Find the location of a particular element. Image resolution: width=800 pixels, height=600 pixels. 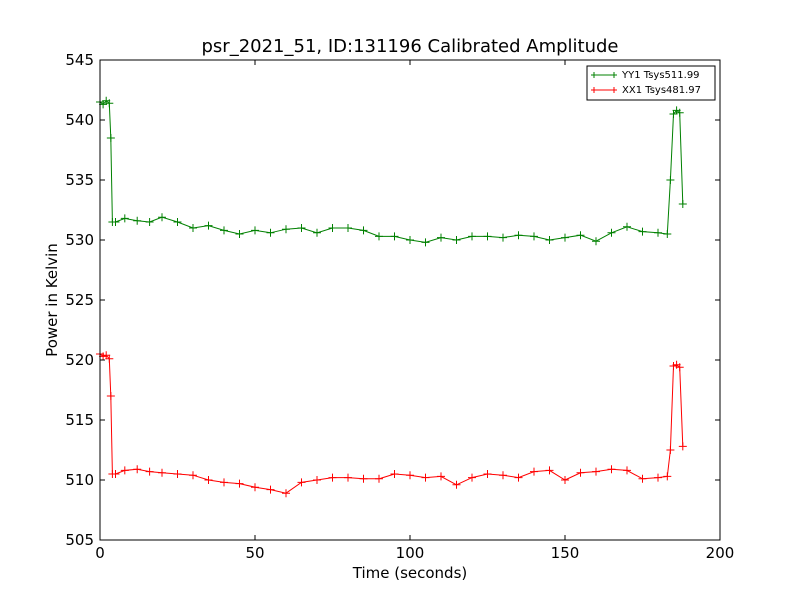

y-tick-label: 530 is located at coordinates (79, 240).